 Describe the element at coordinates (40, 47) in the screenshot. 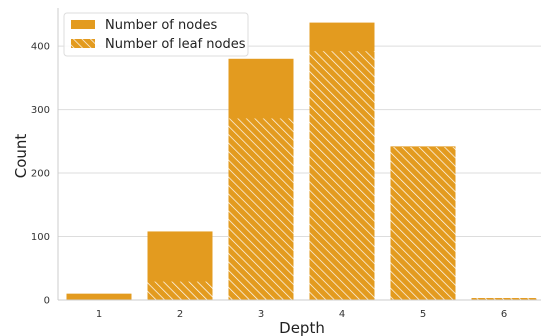

I see `y-tick-label-400: 400` at that location.